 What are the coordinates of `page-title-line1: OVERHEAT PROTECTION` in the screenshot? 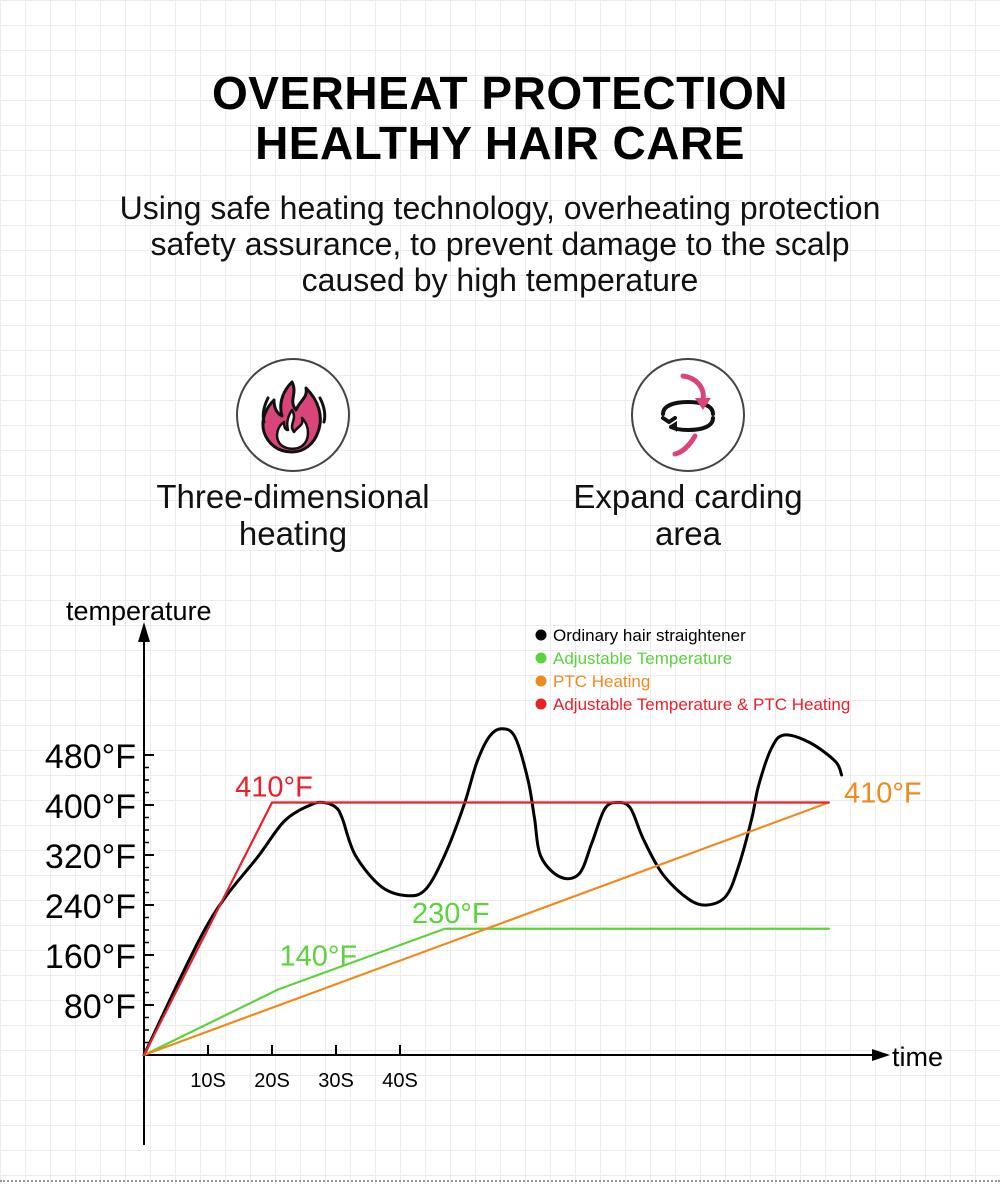 It's located at (499, 93).